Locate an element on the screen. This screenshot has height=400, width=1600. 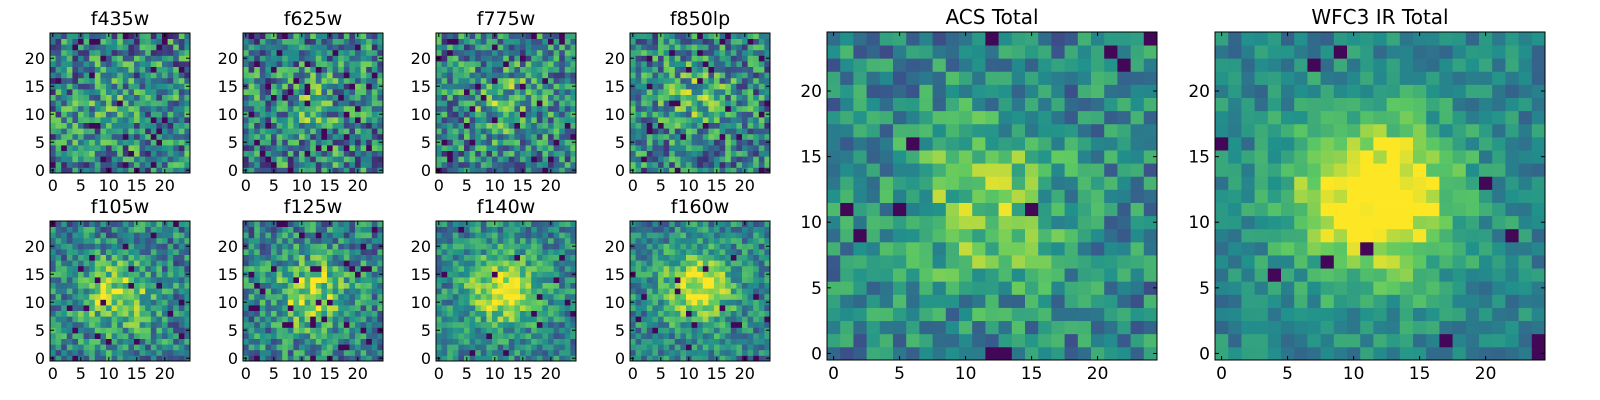
y-tick-label: 0 is located at coordinates (40, 170).